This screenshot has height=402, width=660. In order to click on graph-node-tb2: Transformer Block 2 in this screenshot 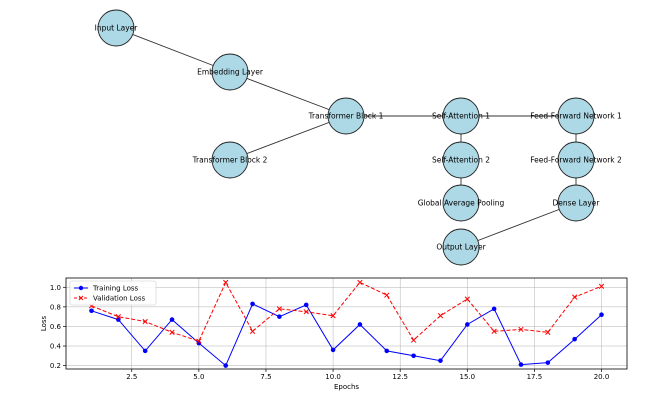, I will do `click(230, 160)`.